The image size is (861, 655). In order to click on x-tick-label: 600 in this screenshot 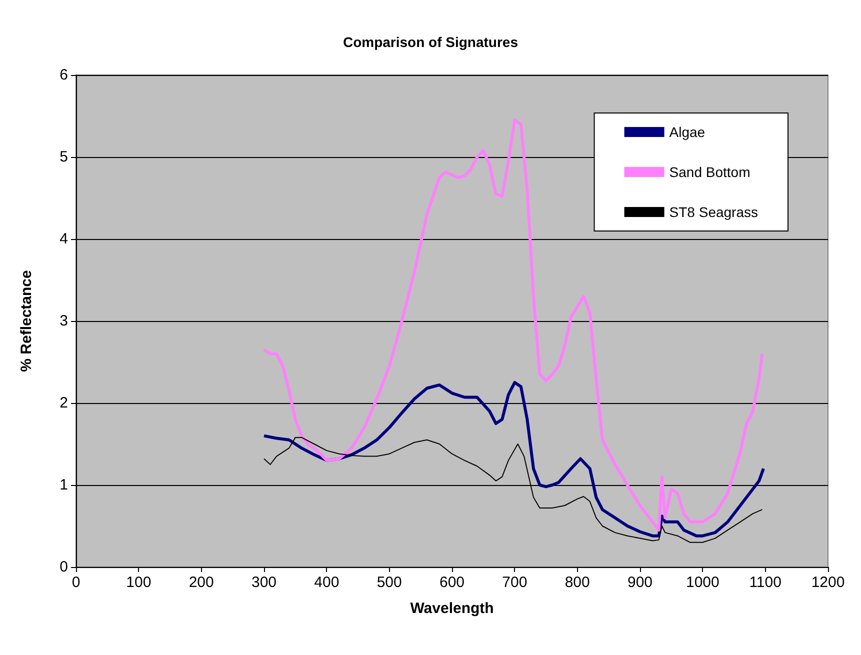, I will do `click(452, 582)`.